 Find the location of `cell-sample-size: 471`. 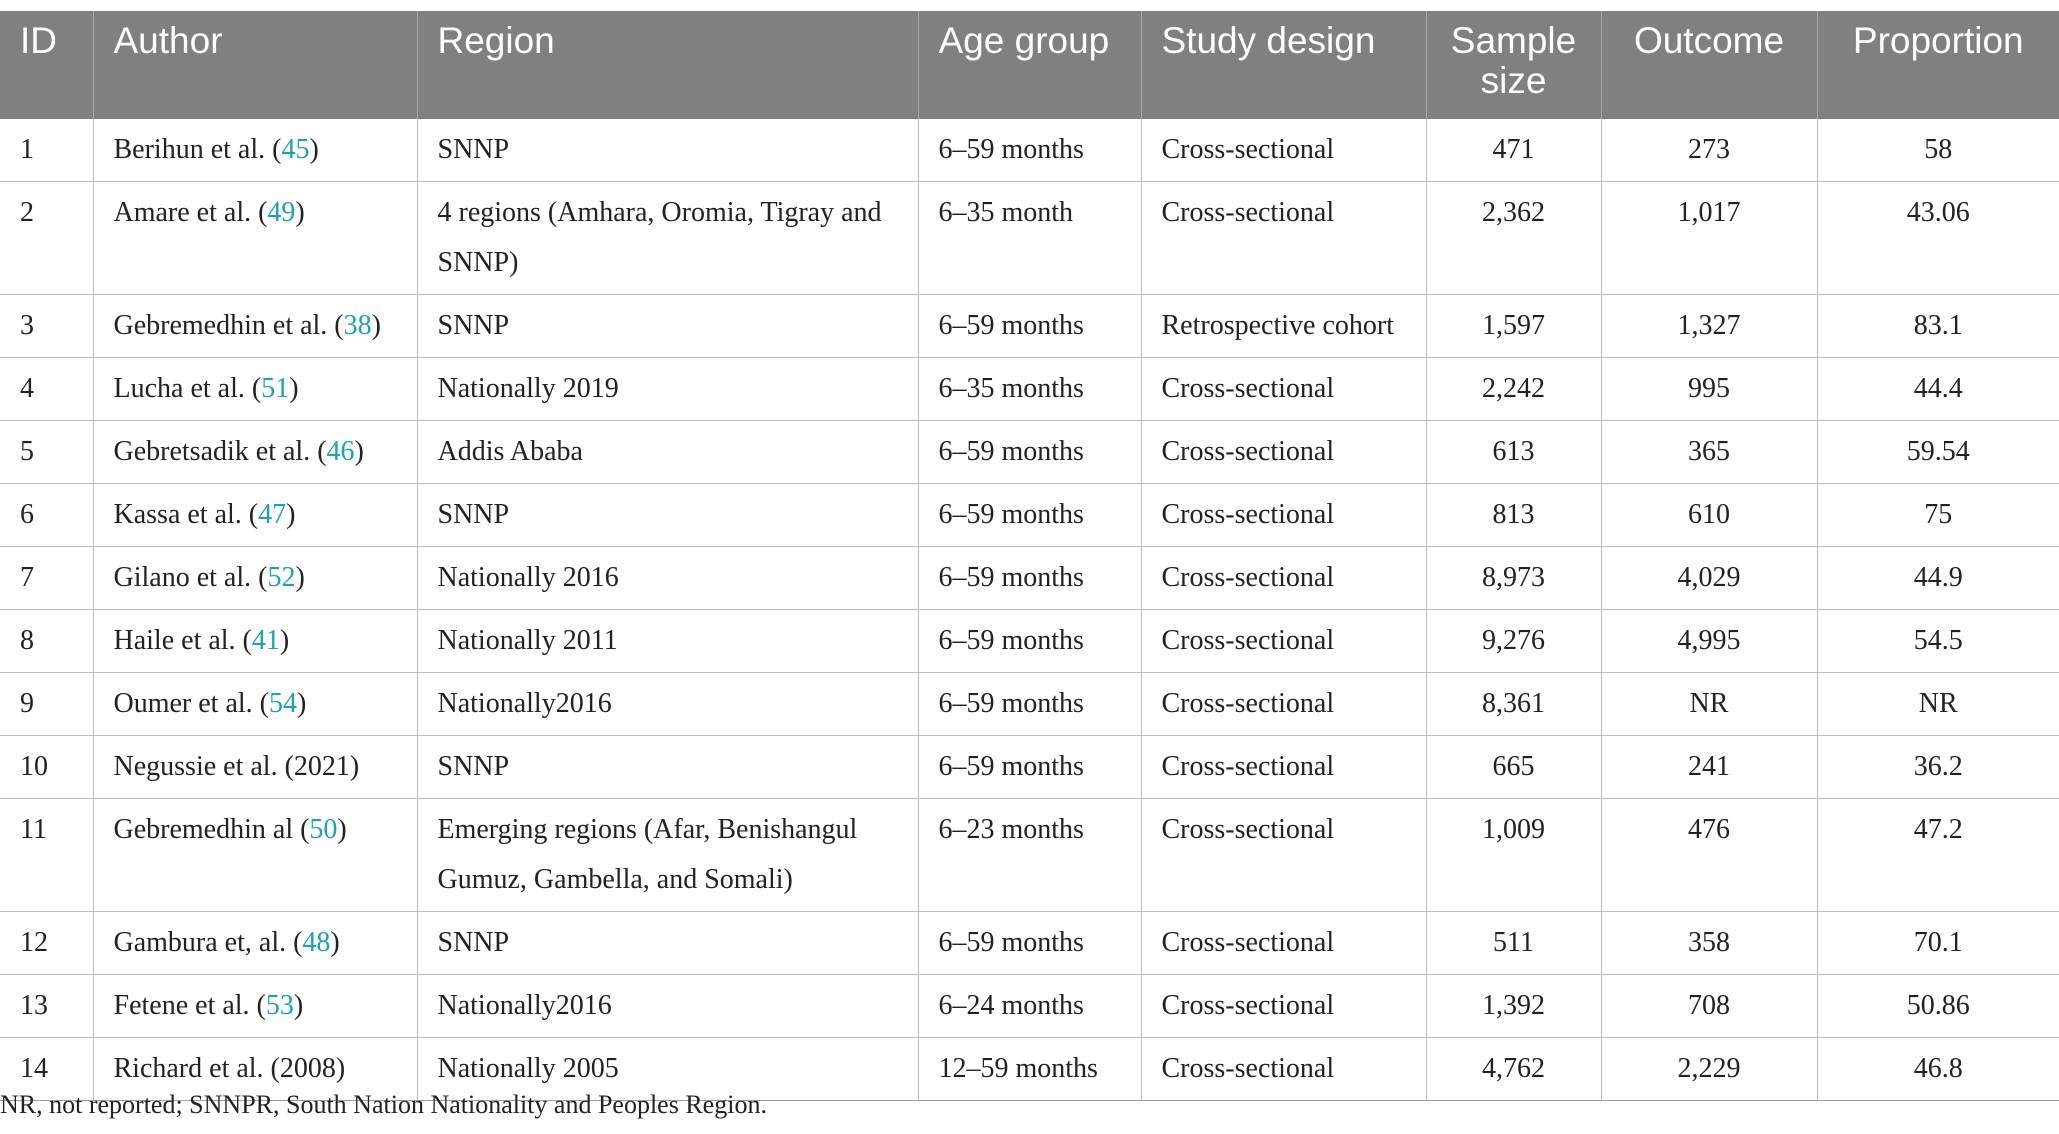

cell-sample-size: 471 is located at coordinates (1513, 150).